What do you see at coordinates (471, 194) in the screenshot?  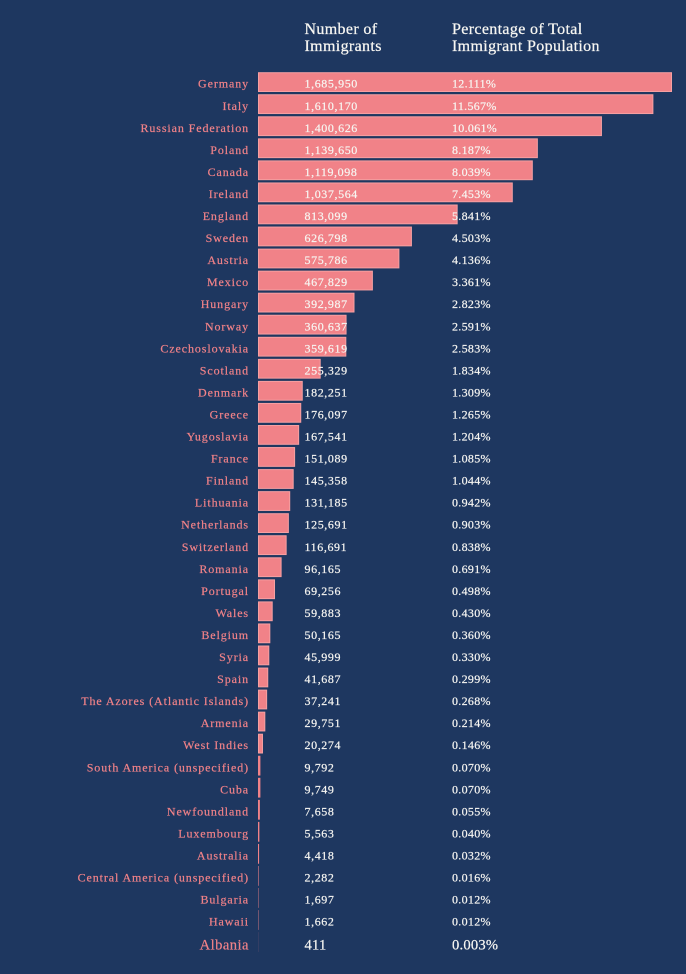 I see `svg-text: 7.453%` at bounding box center [471, 194].